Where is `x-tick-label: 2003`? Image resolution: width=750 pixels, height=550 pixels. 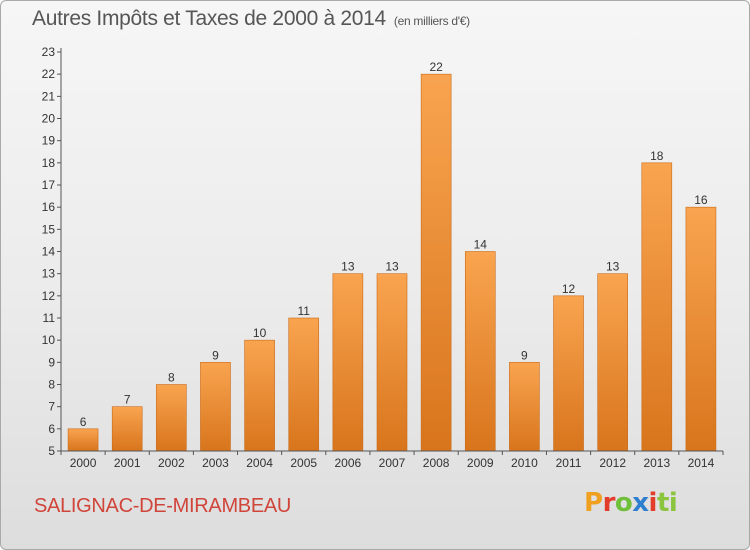
x-tick-label: 2003 is located at coordinates (215, 463).